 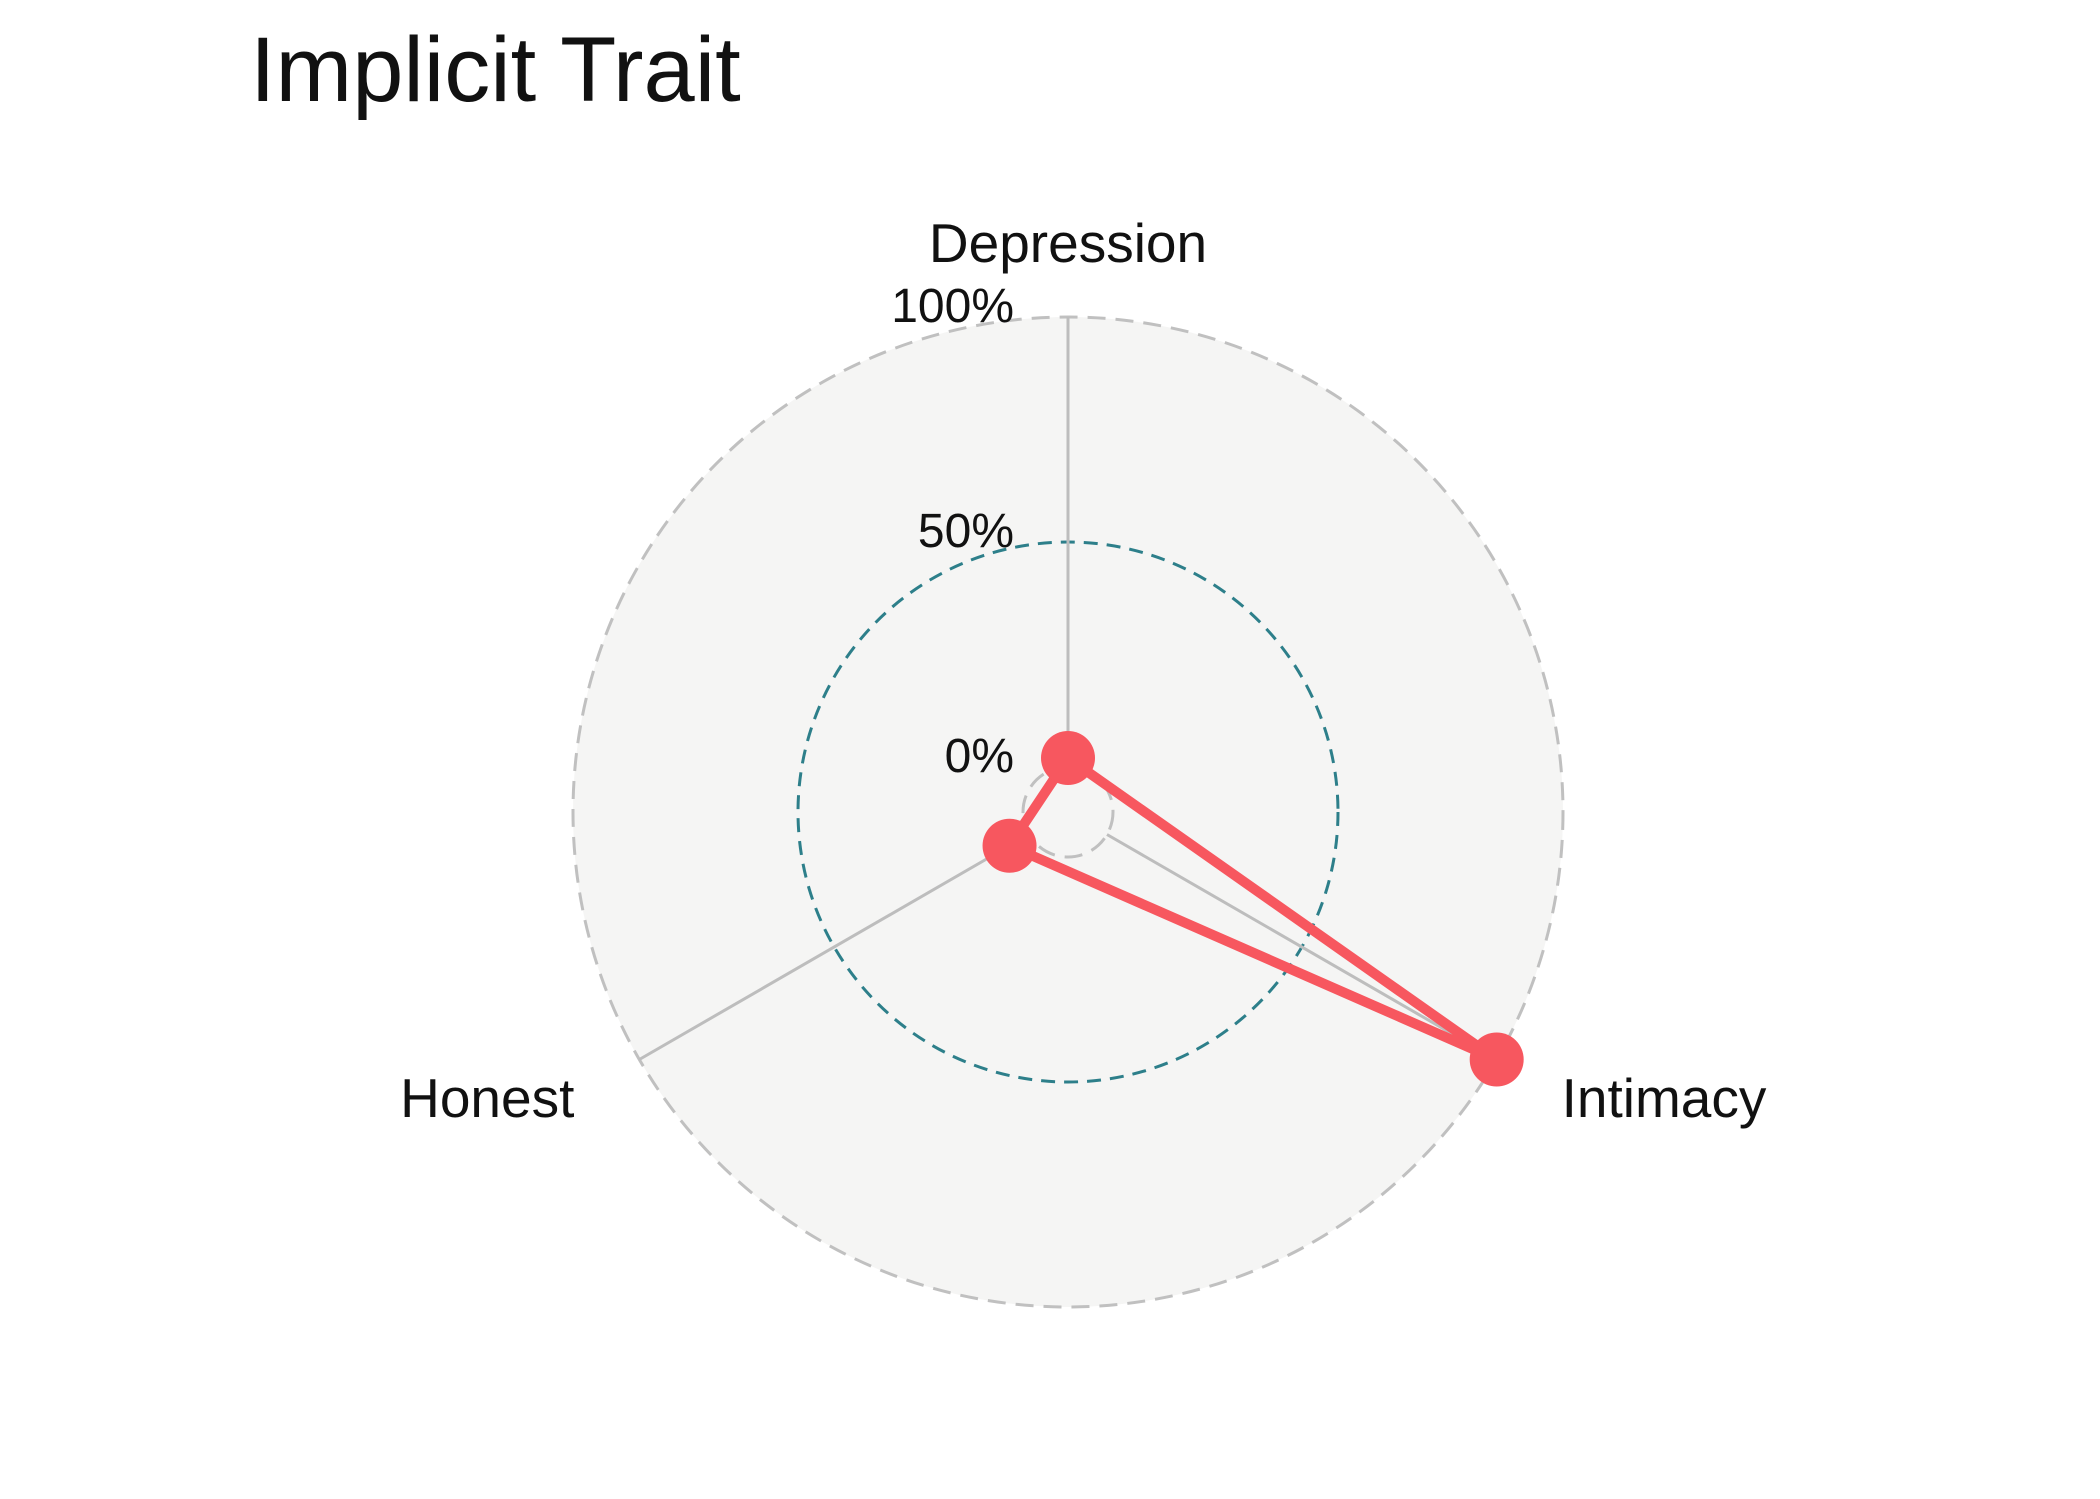 I want to click on series-line, so click(x=1253, y=909).